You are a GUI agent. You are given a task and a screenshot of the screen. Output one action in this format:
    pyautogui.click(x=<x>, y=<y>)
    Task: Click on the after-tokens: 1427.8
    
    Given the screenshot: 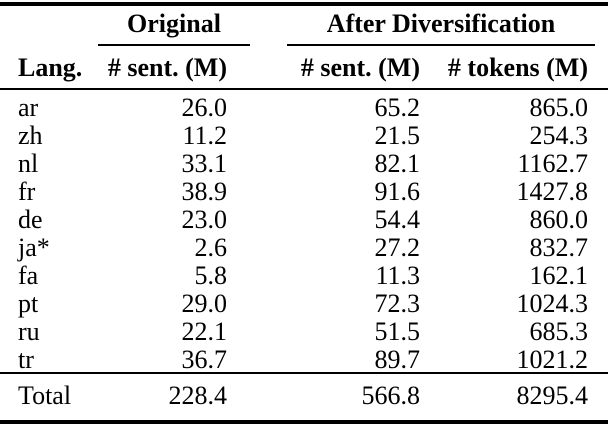 What is the action you would take?
    pyautogui.click(x=552, y=191)
    